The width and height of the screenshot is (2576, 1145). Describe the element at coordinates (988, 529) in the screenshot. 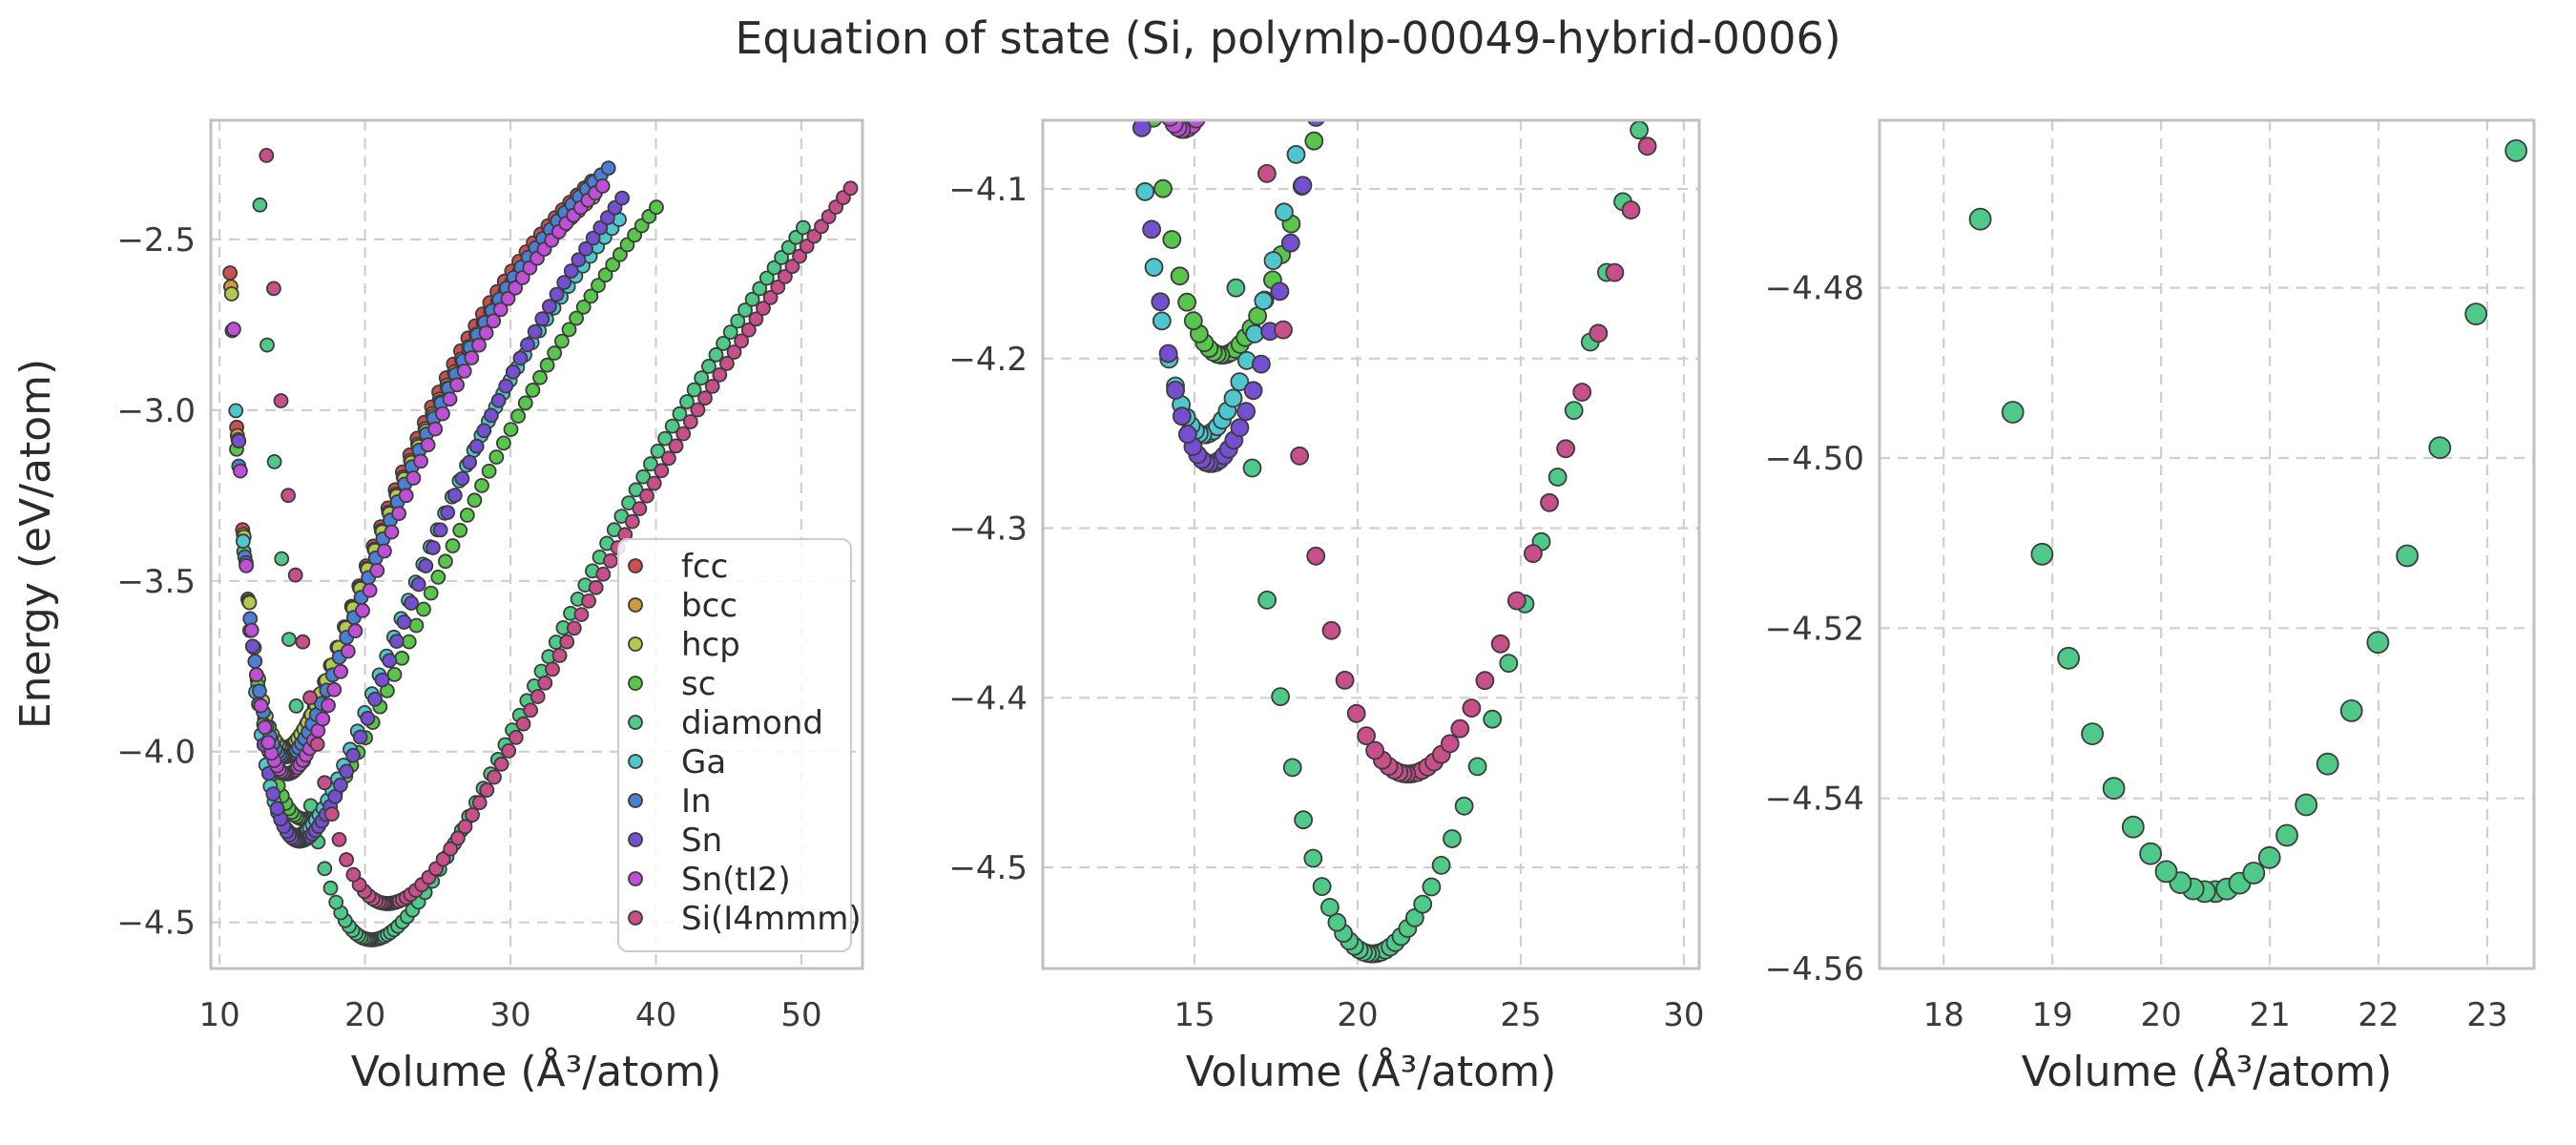

I see `y-tick-label: −4.3` at that location.